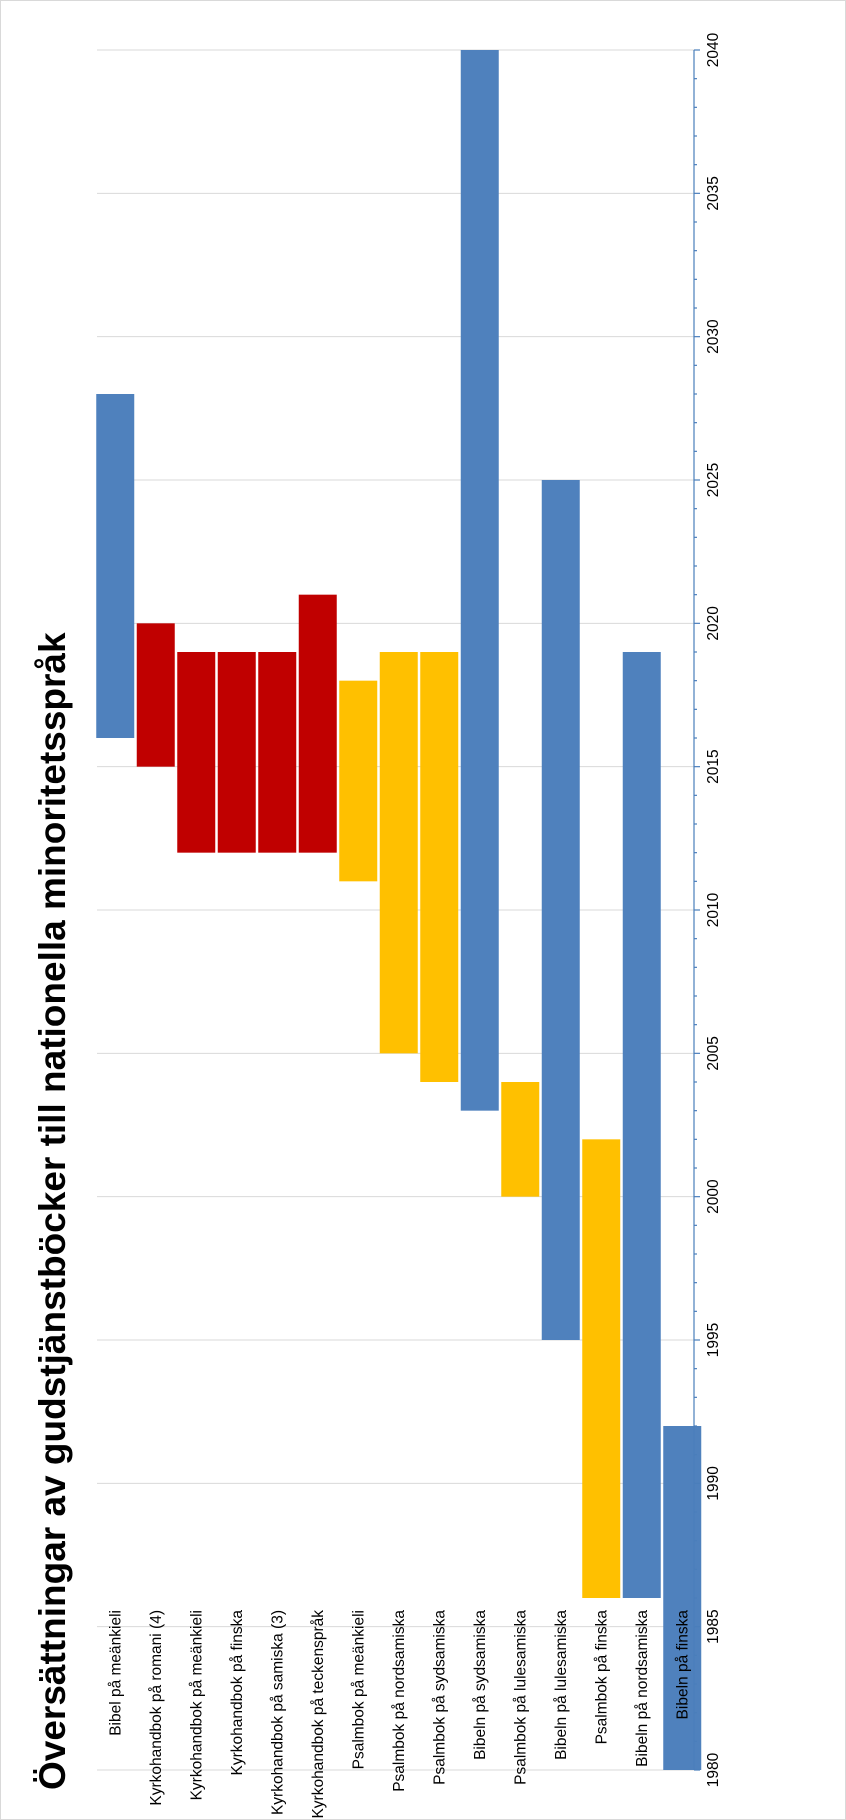  What do you see at coordinates (560, 910) in the screenshot?
I see `bar-bibeln-pa-lulesamiska` at bounding box center [560, 910].